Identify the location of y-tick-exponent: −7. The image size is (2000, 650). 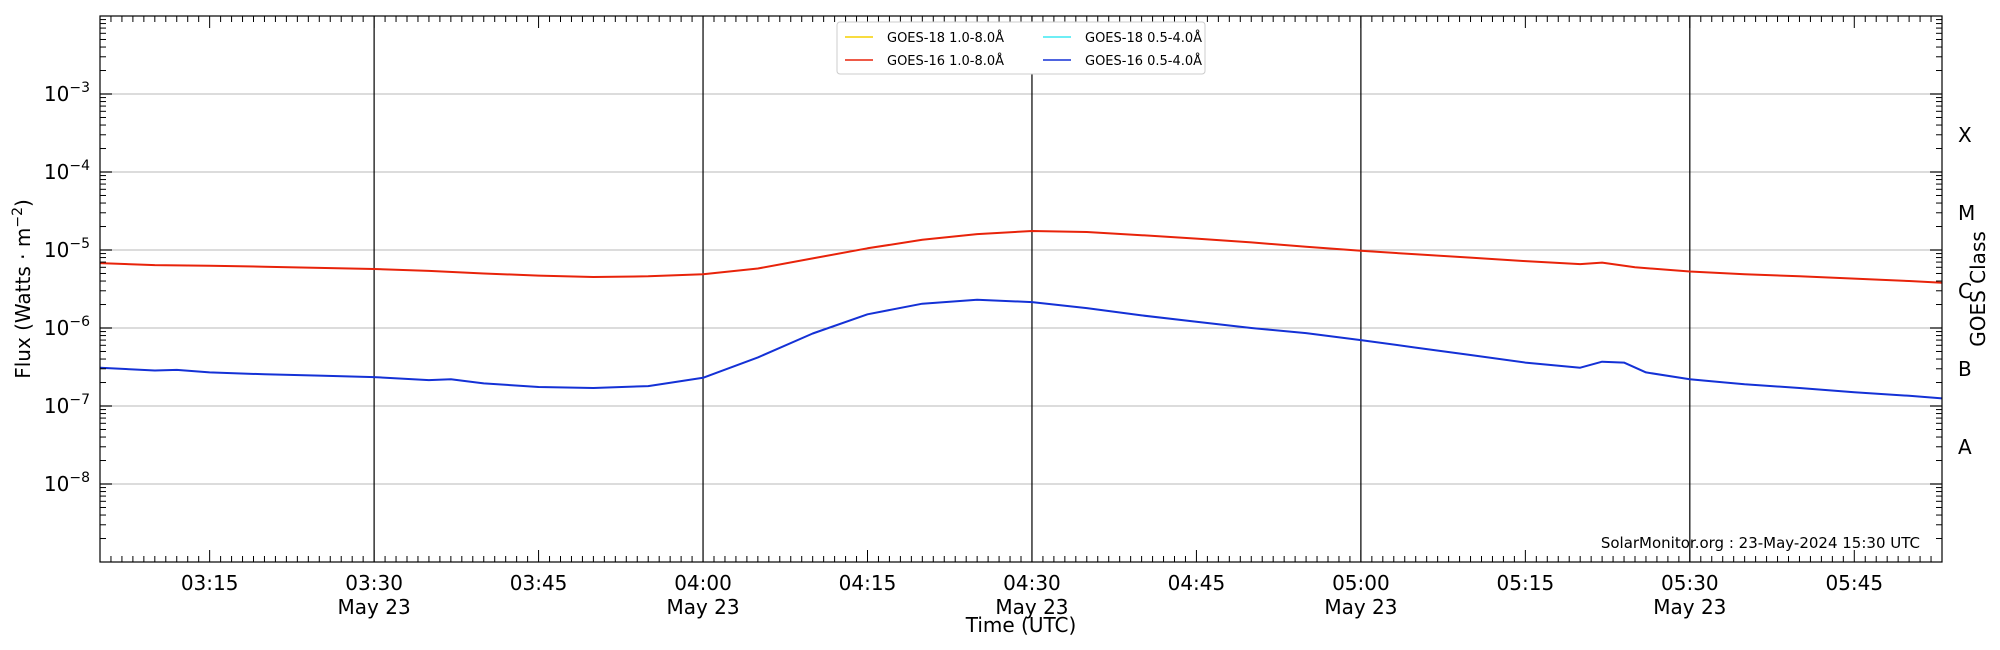
(79, 400).